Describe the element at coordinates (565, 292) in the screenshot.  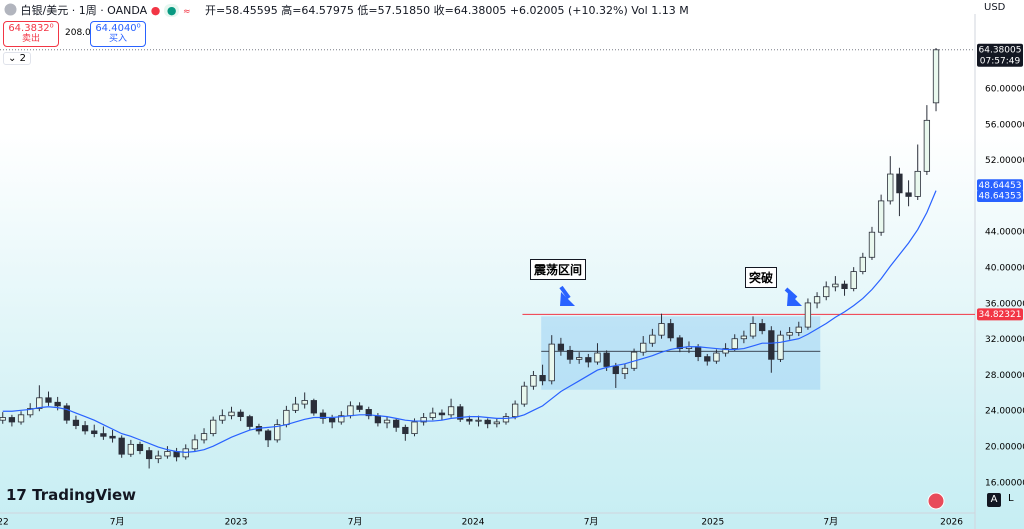
I see `arrow` at that location.